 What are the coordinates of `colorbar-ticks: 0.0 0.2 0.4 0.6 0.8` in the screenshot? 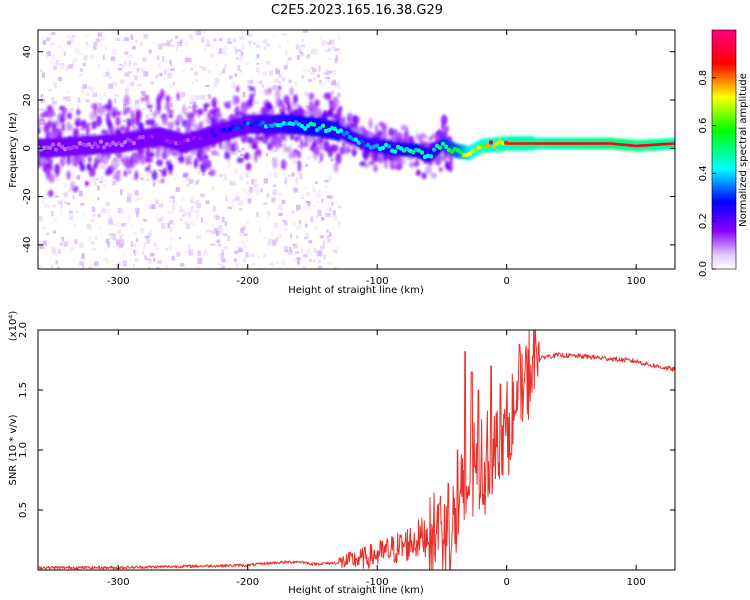 It's located at (707, 173).